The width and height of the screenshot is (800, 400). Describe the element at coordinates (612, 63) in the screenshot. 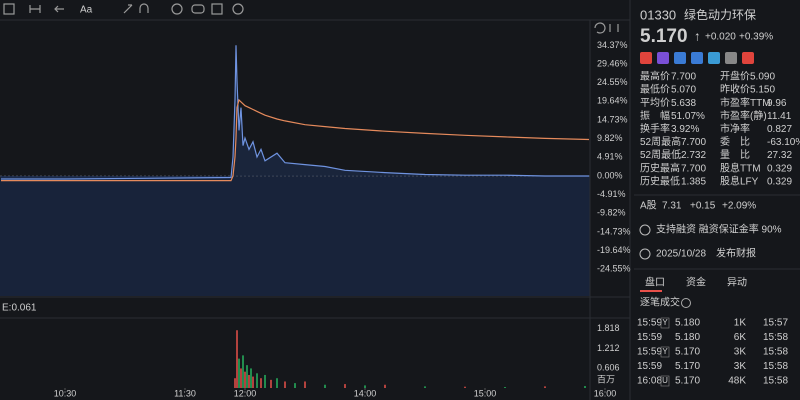

I see `y-tick-label: 29.46%` at that location.